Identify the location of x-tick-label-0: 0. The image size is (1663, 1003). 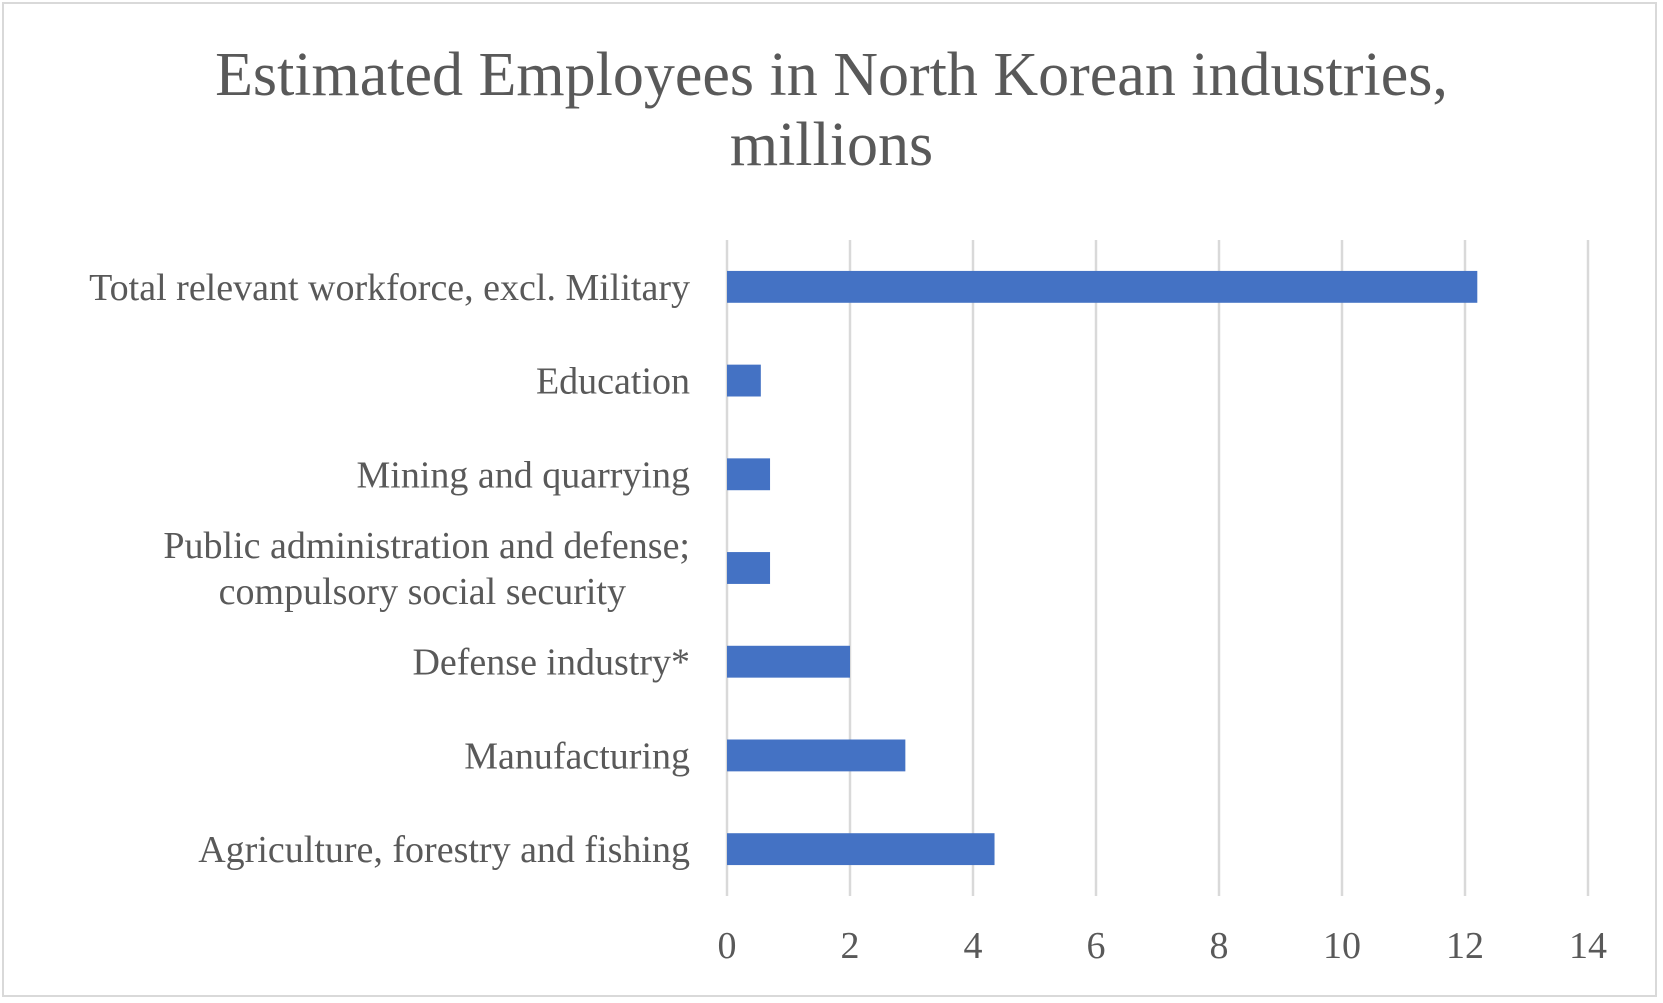
(727, 946).